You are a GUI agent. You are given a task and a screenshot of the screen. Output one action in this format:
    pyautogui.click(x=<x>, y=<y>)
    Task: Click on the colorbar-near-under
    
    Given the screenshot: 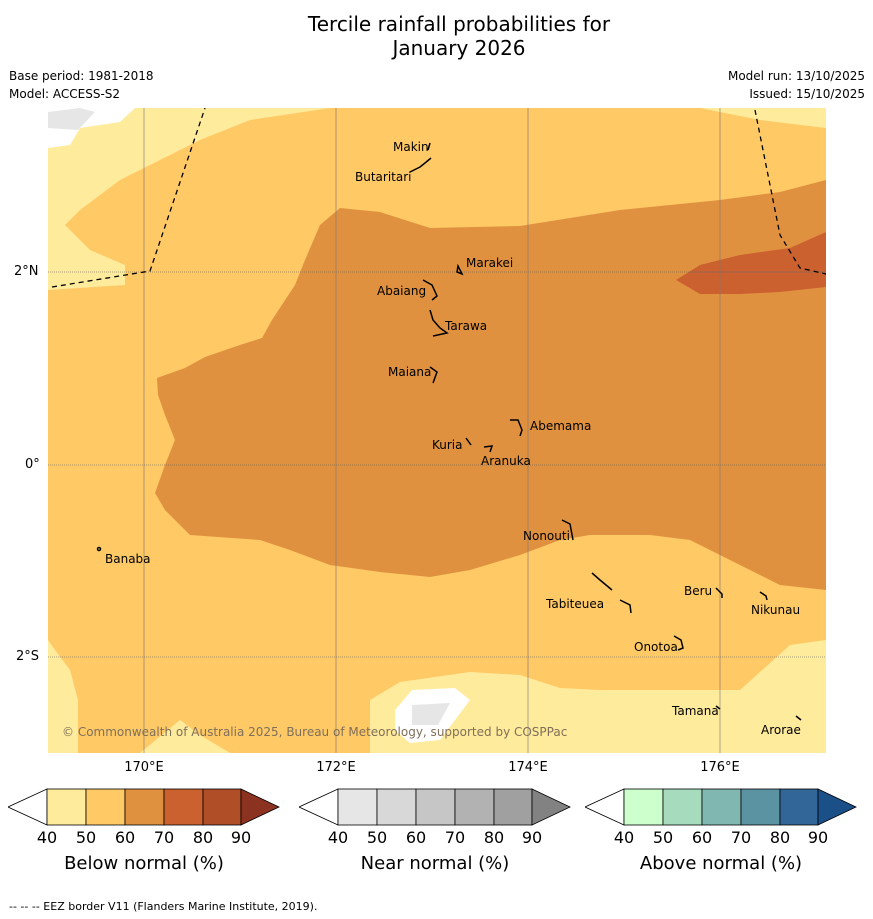 What is the action you would take?
    pyautogui.click(x=319, y=807)
    